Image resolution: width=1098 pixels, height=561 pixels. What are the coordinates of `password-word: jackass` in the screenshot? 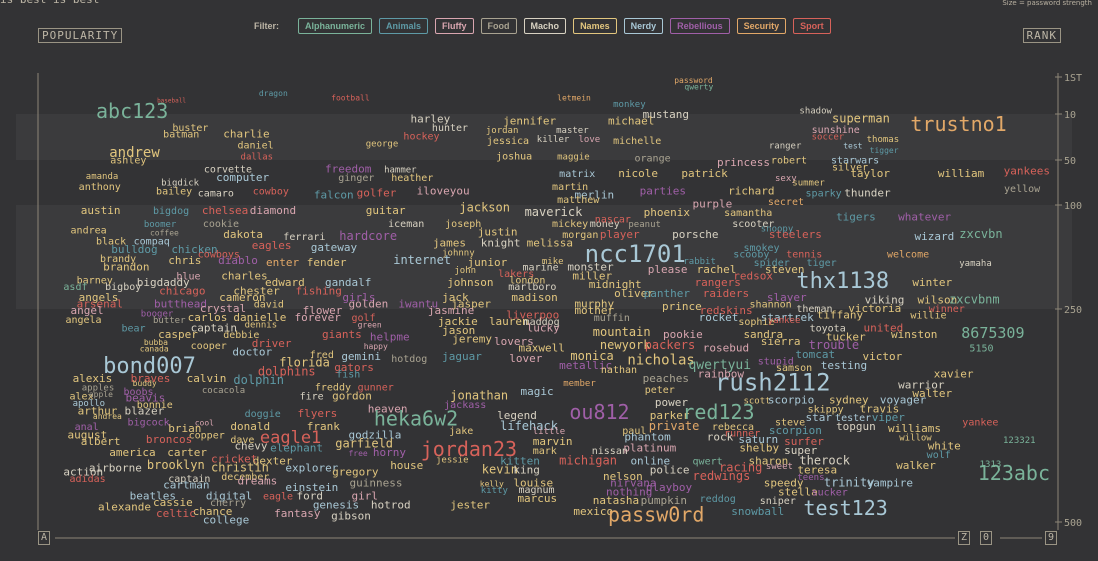 It's located at (465, 405).